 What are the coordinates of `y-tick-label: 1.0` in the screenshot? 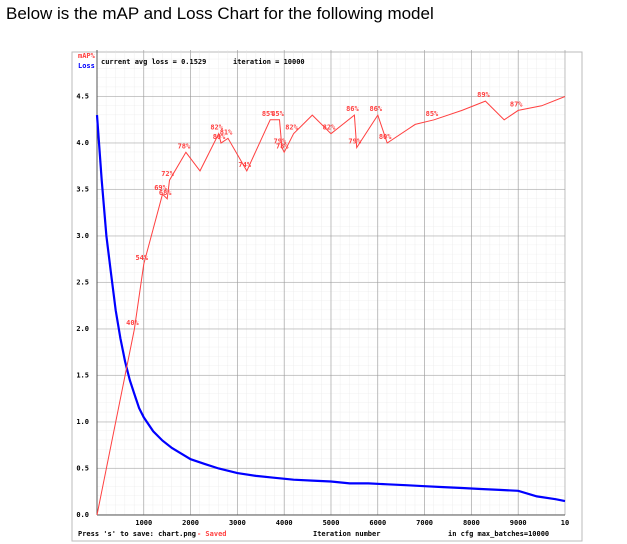 It's located at (82, 422).